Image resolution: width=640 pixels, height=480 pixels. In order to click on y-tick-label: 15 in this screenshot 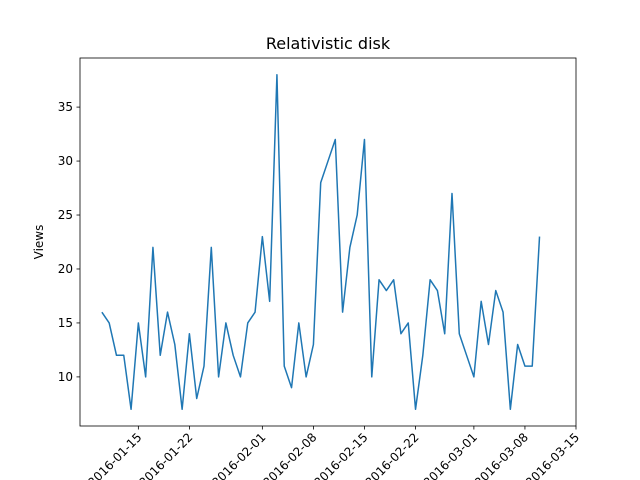, I will do `click(65, 323)`.